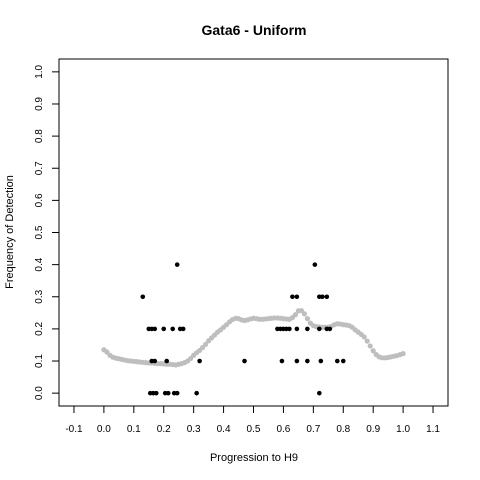 Image resolution: width=480 pixels, height=480 pixels. Describe the element at coordinates (39, 361) in the screenshot. I see `y-tick-label: 0.1` at that location.